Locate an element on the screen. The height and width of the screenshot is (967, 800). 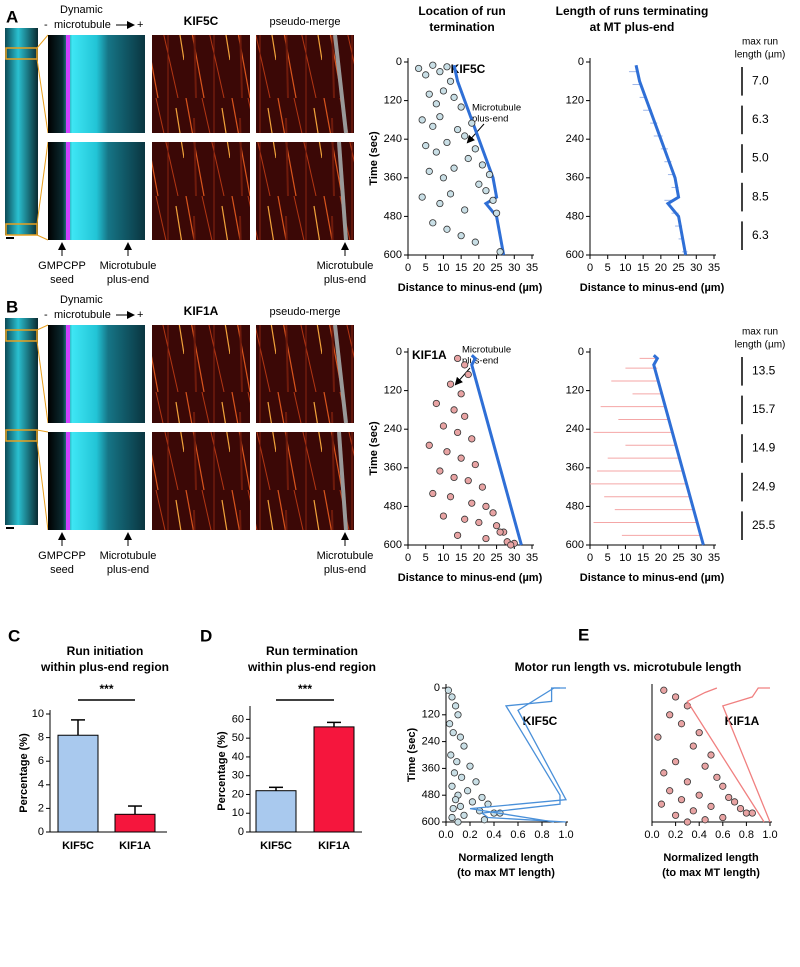
bar is located at coordinates (276, 811).